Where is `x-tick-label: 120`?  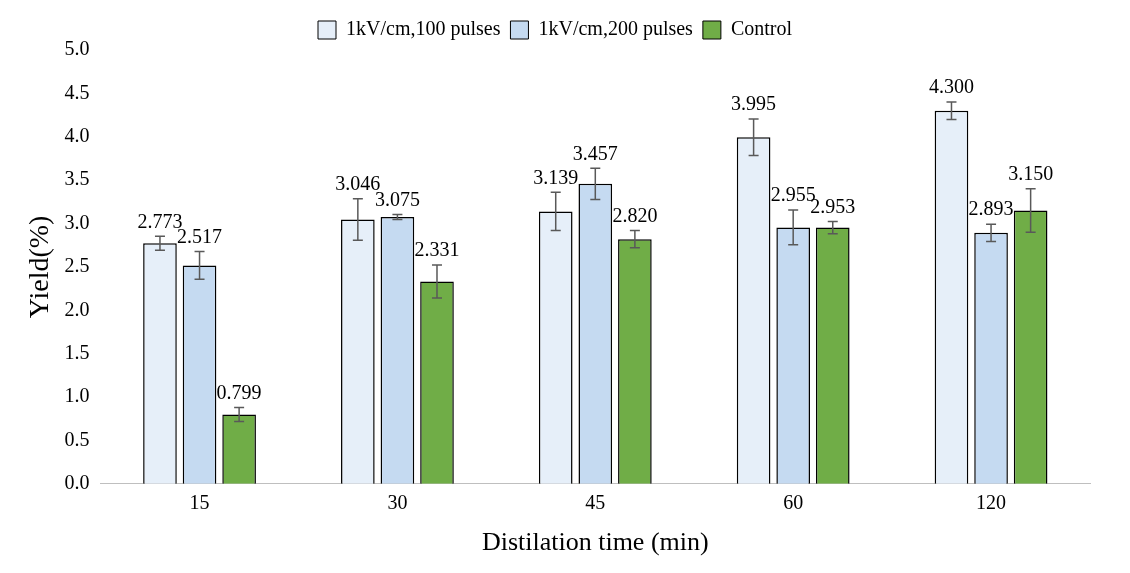
x-tick-label: 120 is located at coordinates (991, 502).